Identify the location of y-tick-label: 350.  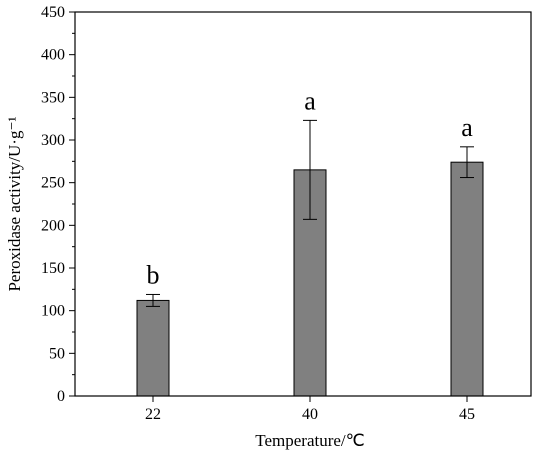
(53, 97).